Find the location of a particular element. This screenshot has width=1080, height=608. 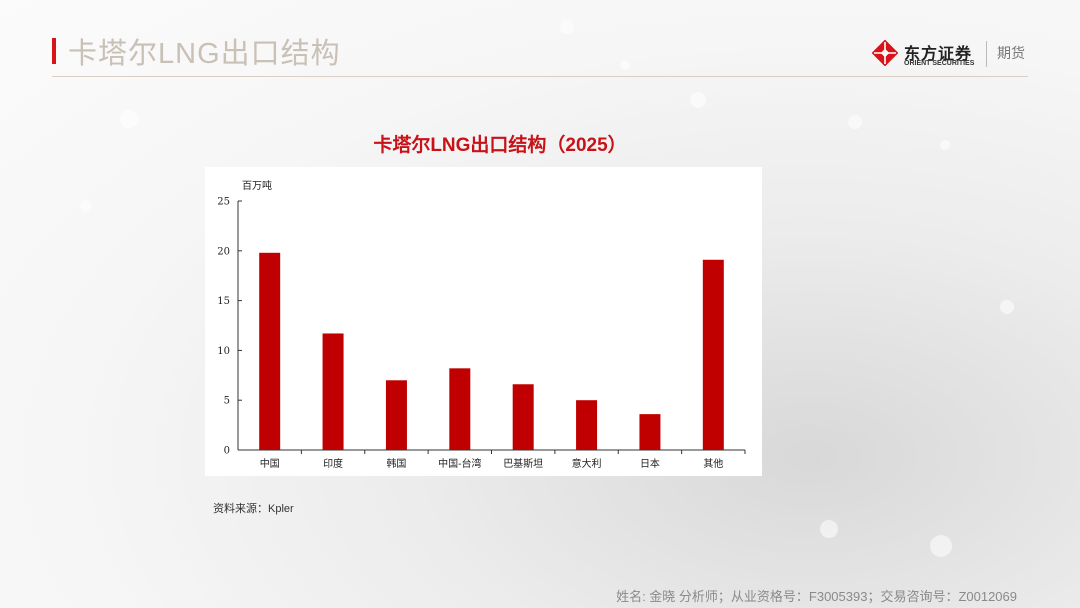

x-tick-label: 韩国 is located at coordinates (396, 463).